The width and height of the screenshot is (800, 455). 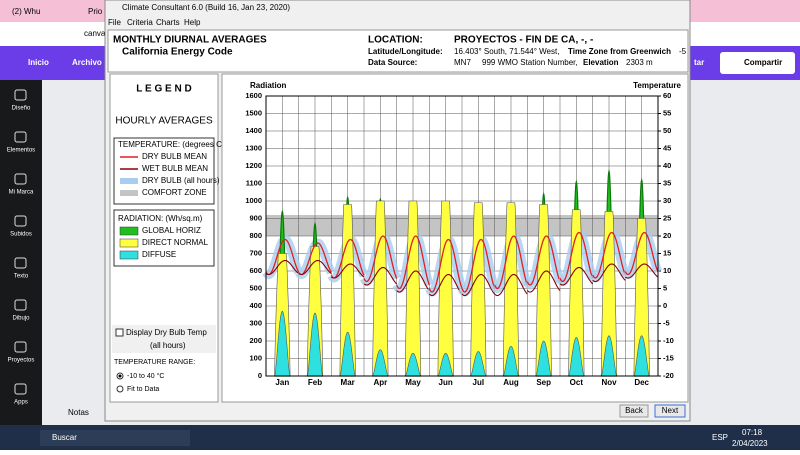 What do you see at coordinates (145, 376) in the screenshot?
I see `radio-label: -10 to 40 °C` at bounding box center [145, 376].